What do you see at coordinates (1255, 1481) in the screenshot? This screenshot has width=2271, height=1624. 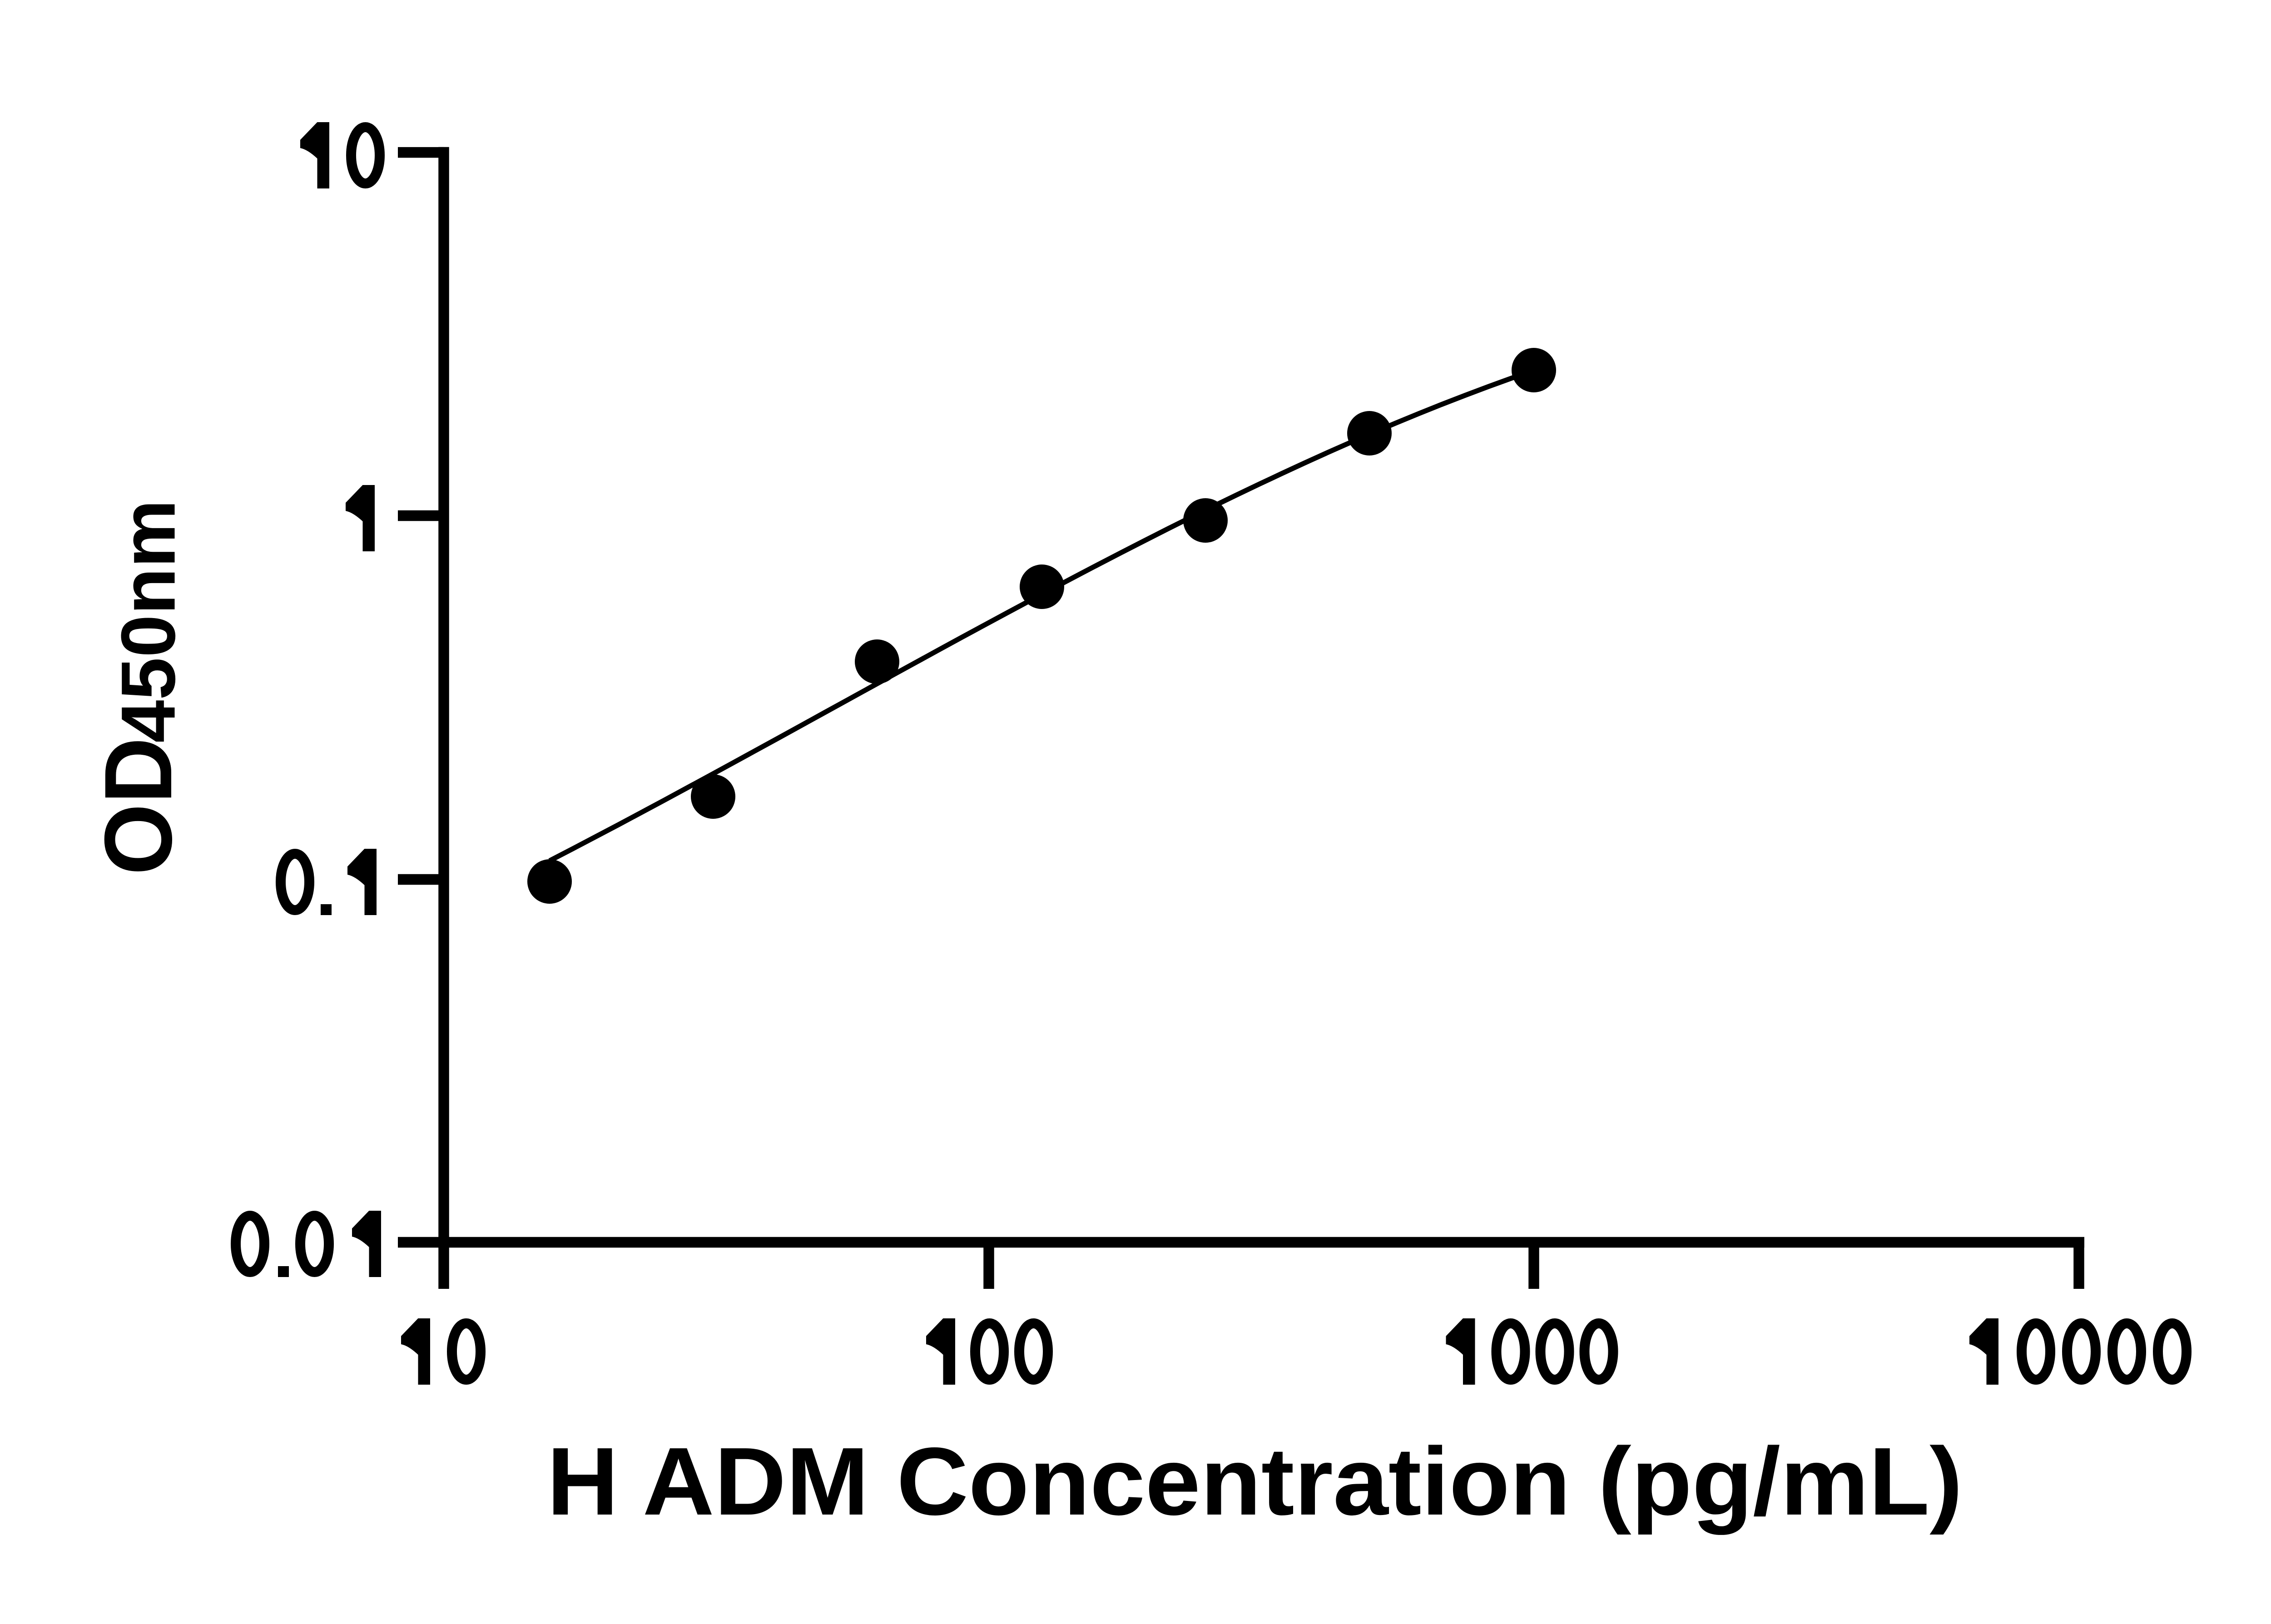 I see `svg-text: H ADM Concentration (pg/mL)` at bounding box center [1255, 1481].